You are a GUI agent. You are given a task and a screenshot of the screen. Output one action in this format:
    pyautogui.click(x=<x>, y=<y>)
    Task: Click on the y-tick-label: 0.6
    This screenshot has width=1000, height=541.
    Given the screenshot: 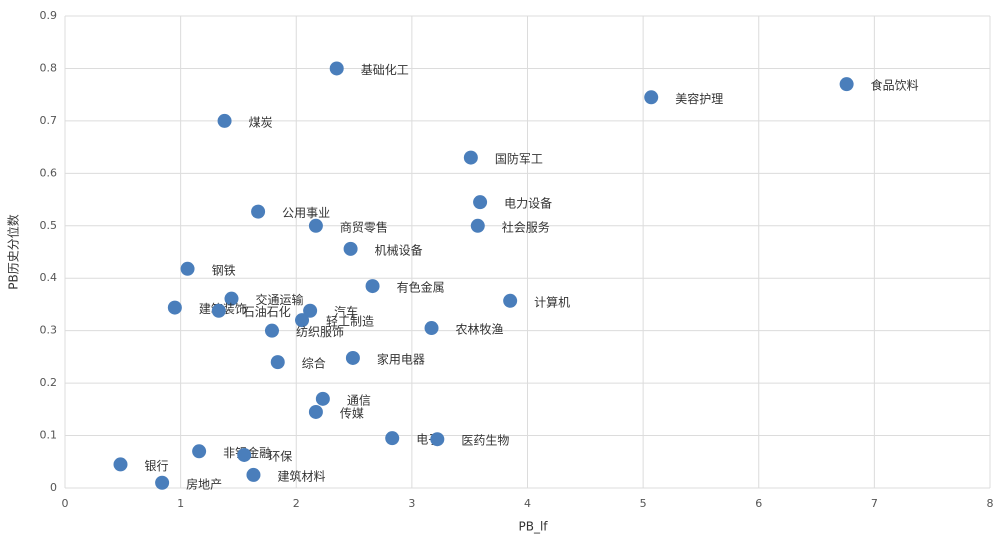 What is the action you would take?
    pyautogui.click(x=49, y=172)
    